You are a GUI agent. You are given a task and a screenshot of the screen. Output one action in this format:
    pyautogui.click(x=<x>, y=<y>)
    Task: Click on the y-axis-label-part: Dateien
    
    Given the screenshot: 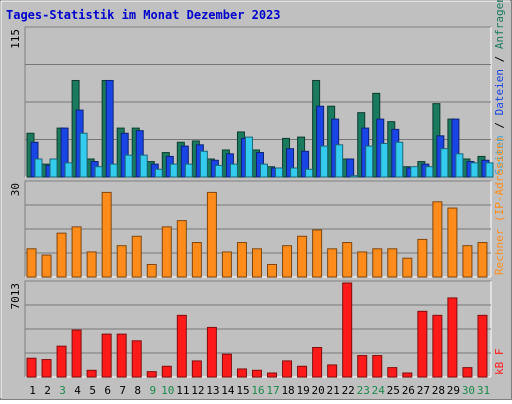 What is the action you would take?
    pyautogui.click(x=499, y=92)
    